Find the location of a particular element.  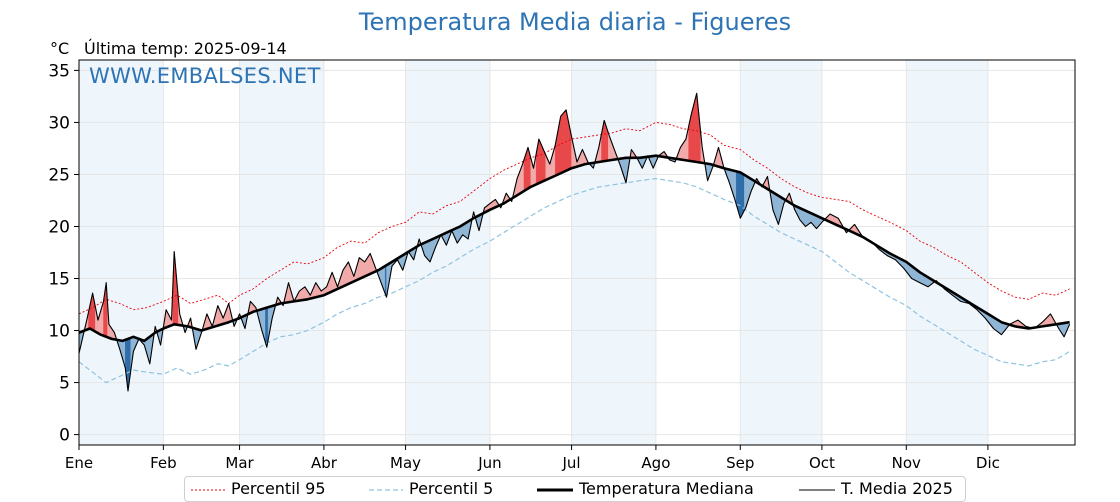

x-axis-ticks: Ene Feb Mar Abr May Jun Jul Ago Sep Oct Nov Dic is located at coordinates (532, 458).